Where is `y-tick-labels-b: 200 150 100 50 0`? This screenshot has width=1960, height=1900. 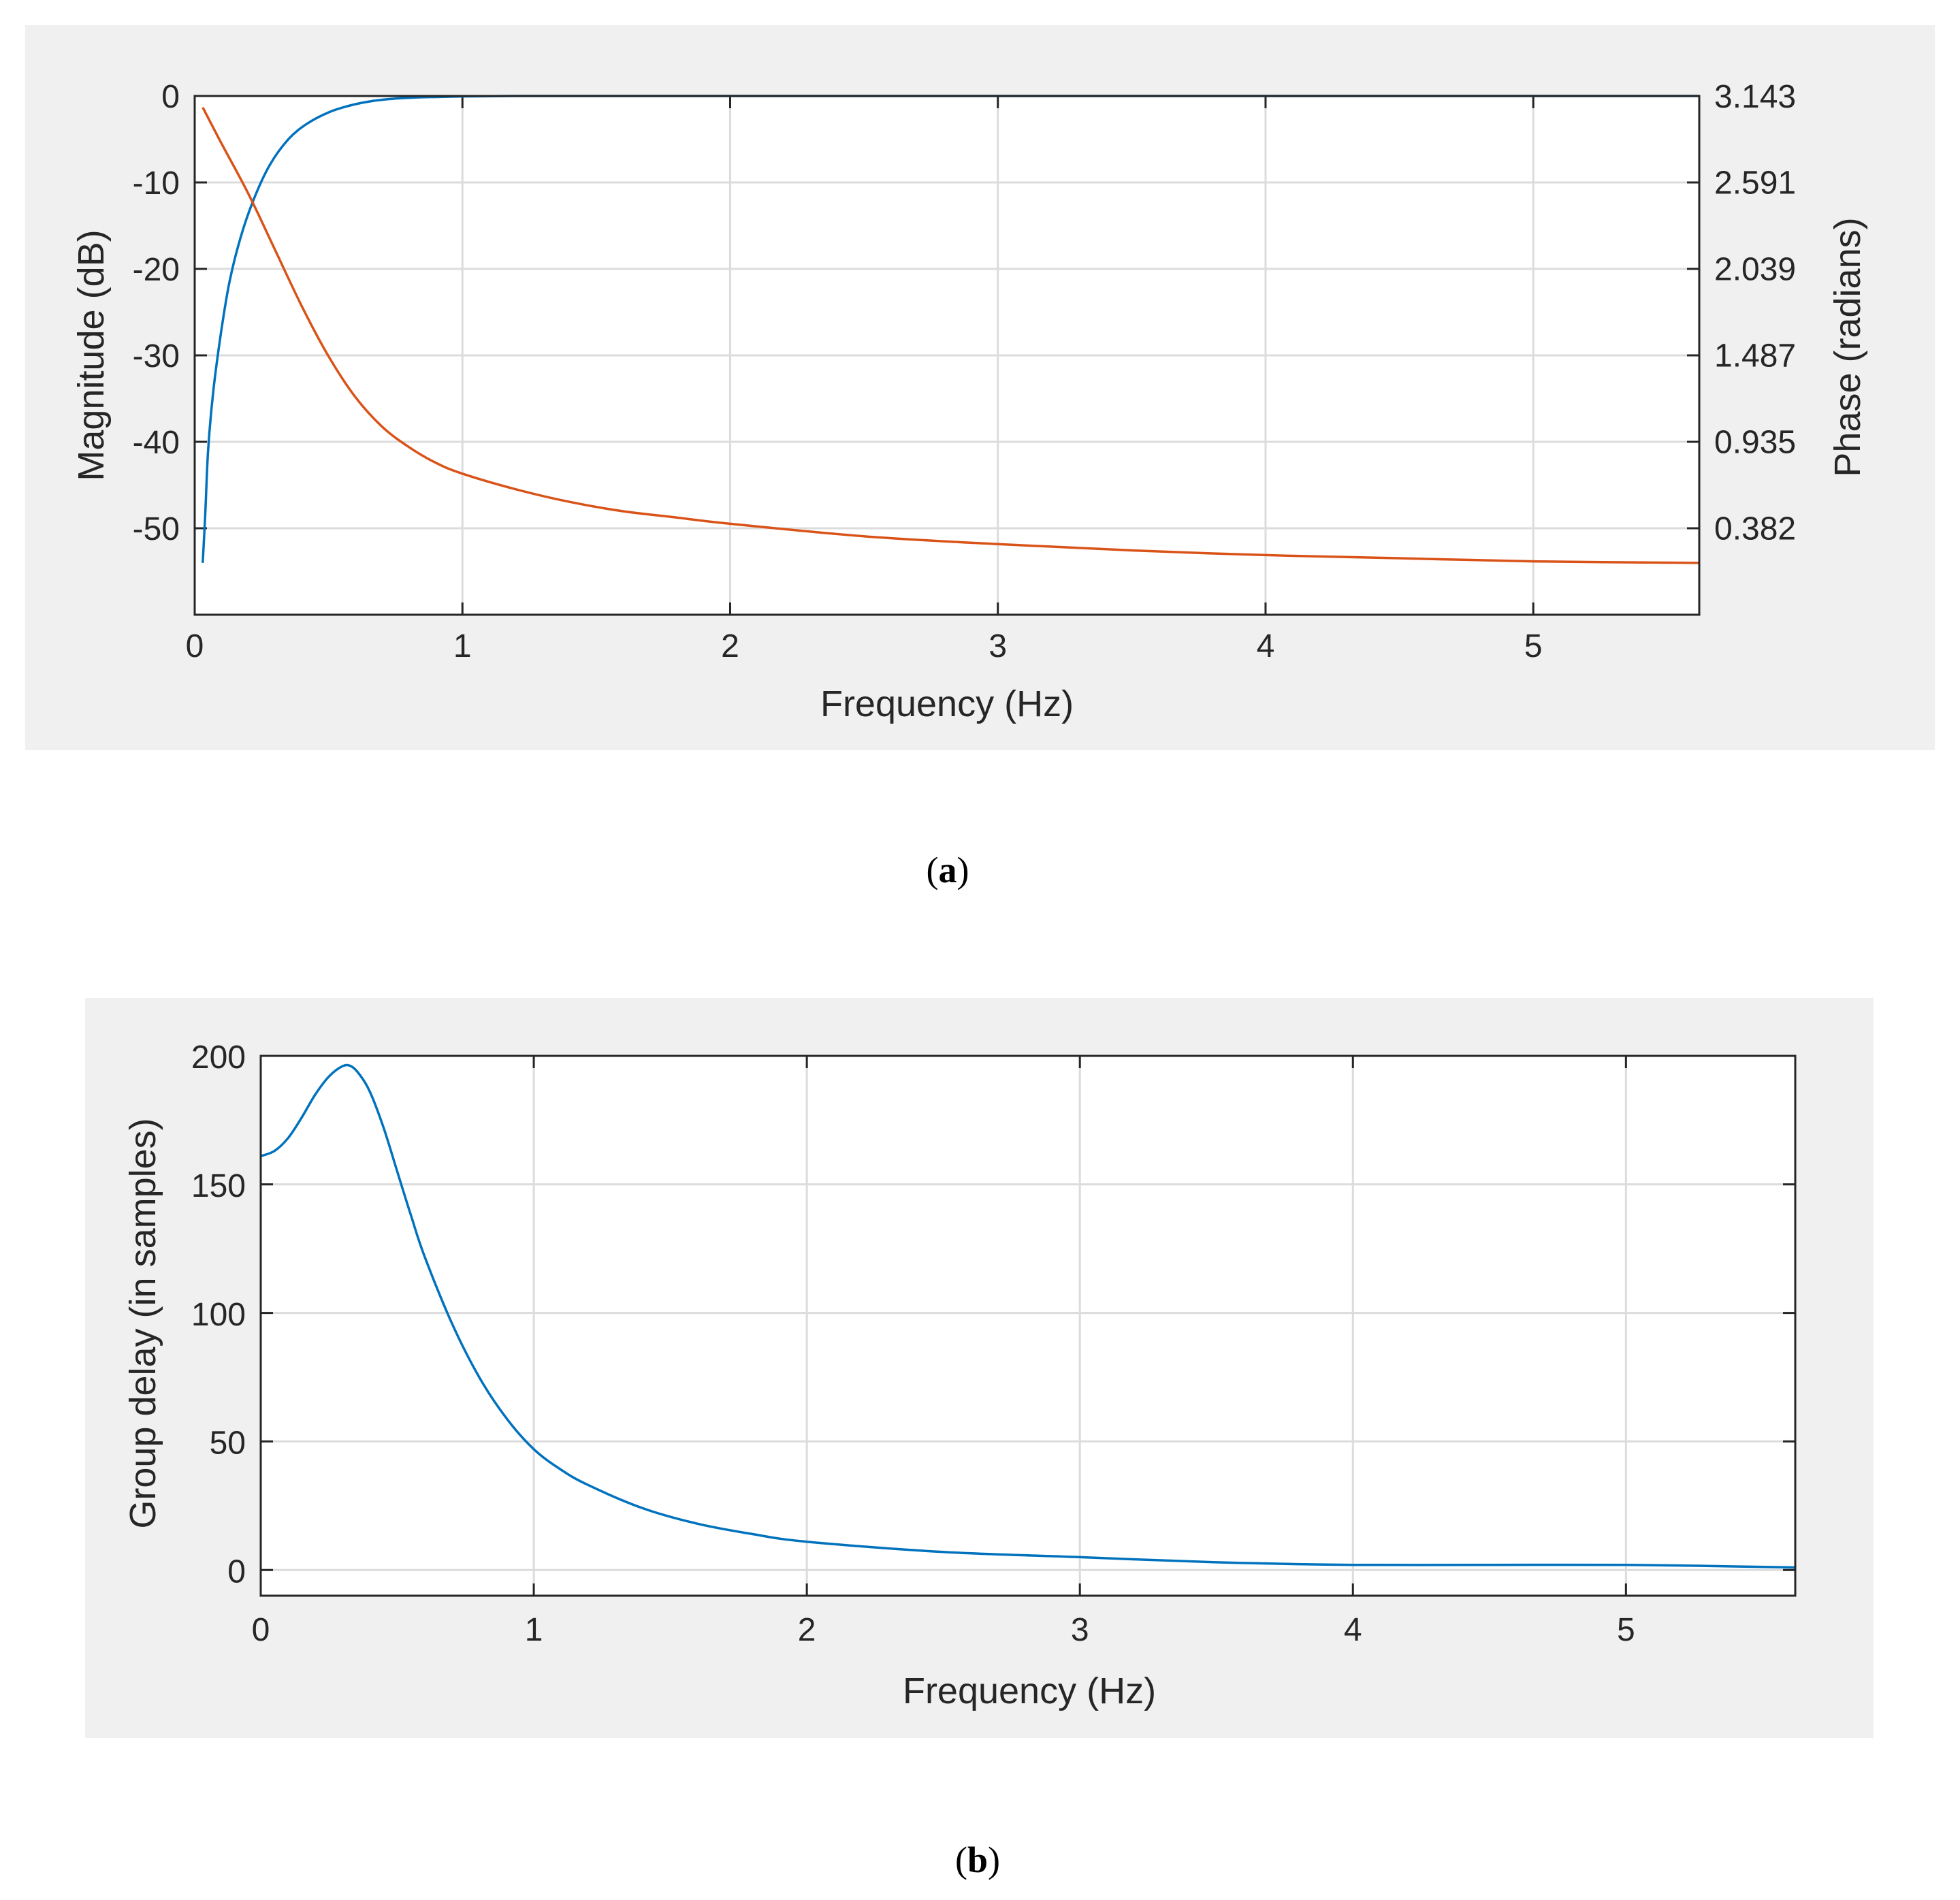 y-tick-labels-b: 200 150 100 50 0 is located at coordinates (218, 1315).